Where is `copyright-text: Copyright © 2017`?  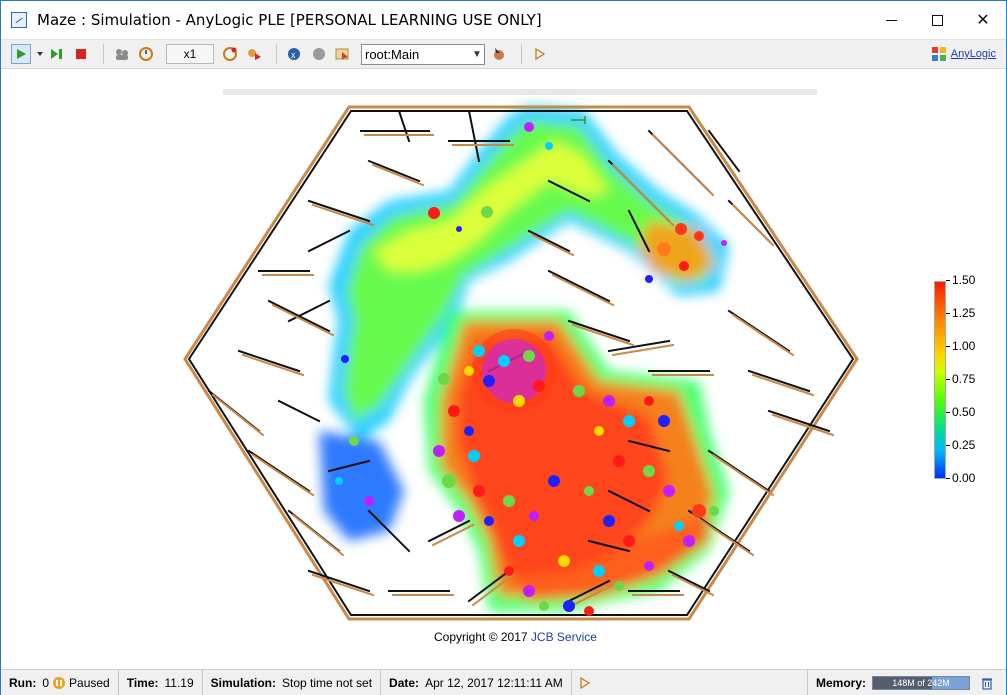 copyright-text: Copyright © 2017 is located at coordinates (481, 637).